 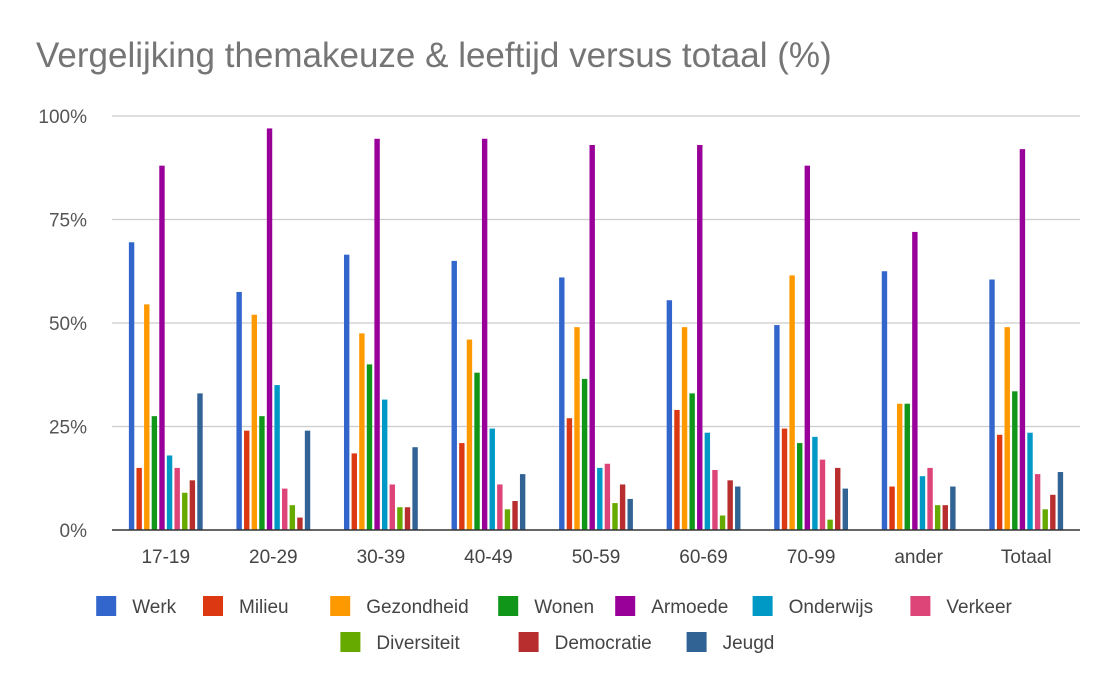 I want to click on bar-group-Totaal, so click(x=1026, y=339).